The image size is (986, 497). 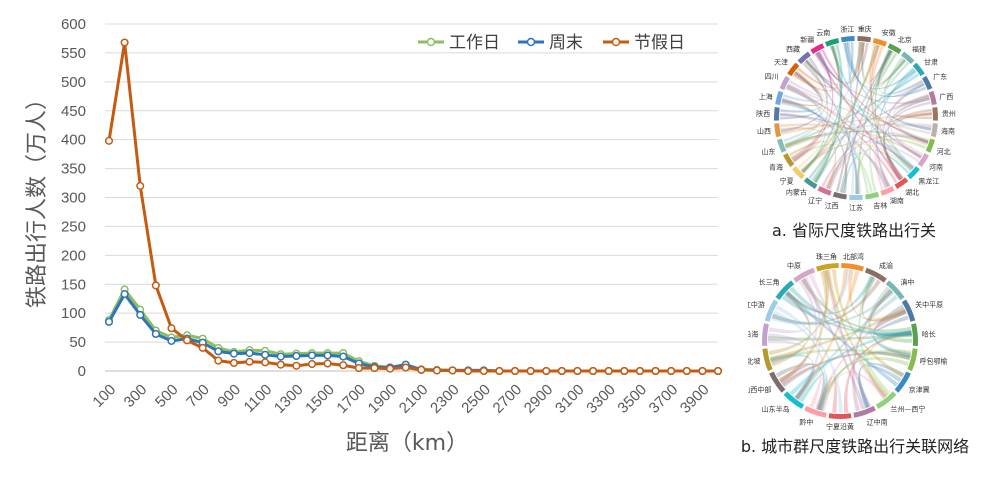 What do you see at coordinates (810, 183) in the screenshot?
I see `chord-arc-内蒙古` at bounding box center [810, 183].